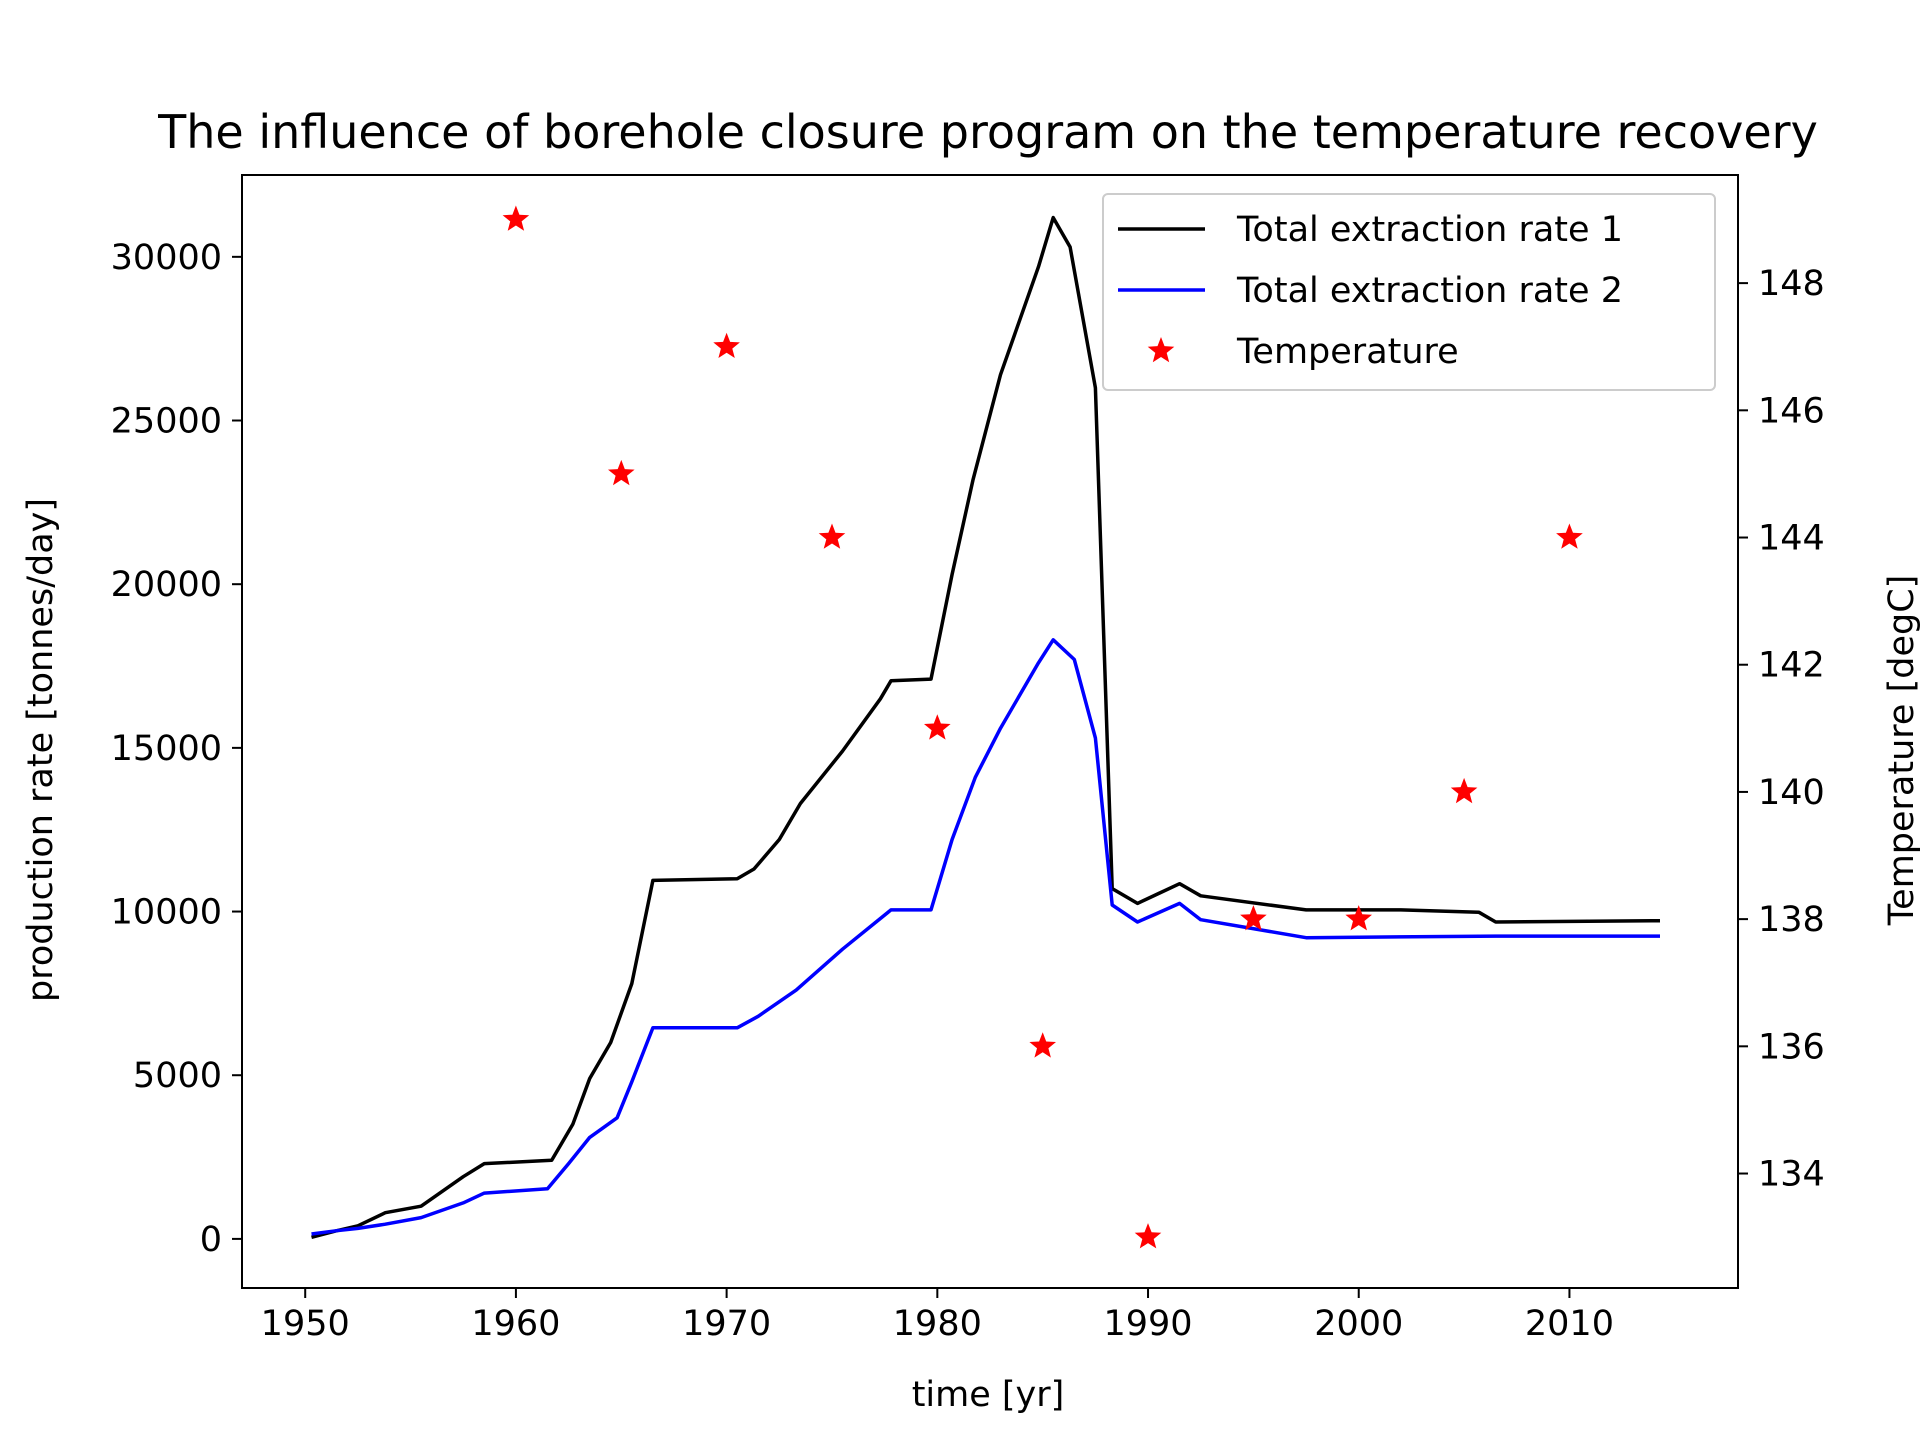 This screenshot has width=1920, height=1440. Describe the element at coordinates (211, 1240) in the screenshot. I see `y-tick-label: 0` at that location.